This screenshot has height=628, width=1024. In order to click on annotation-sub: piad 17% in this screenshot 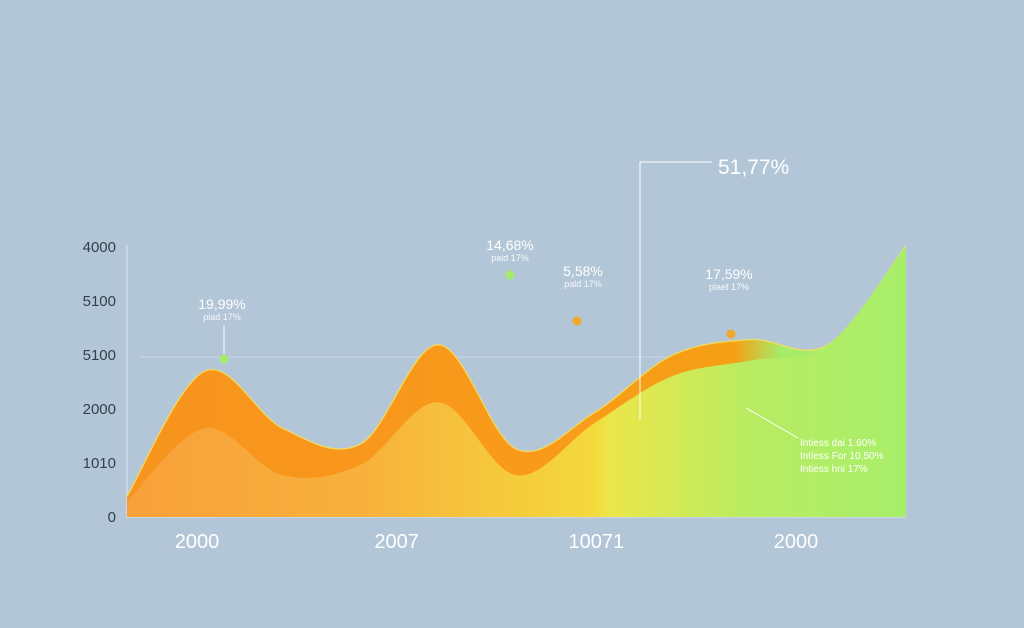, I will do `click(222, 317)`.